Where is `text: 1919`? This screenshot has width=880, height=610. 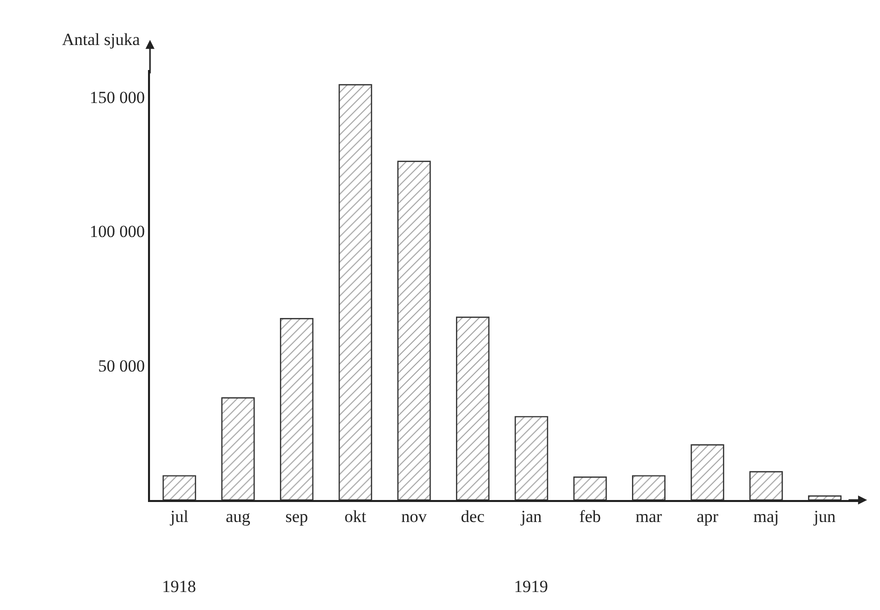
text: 1919 is located at coordinates (531, 586).